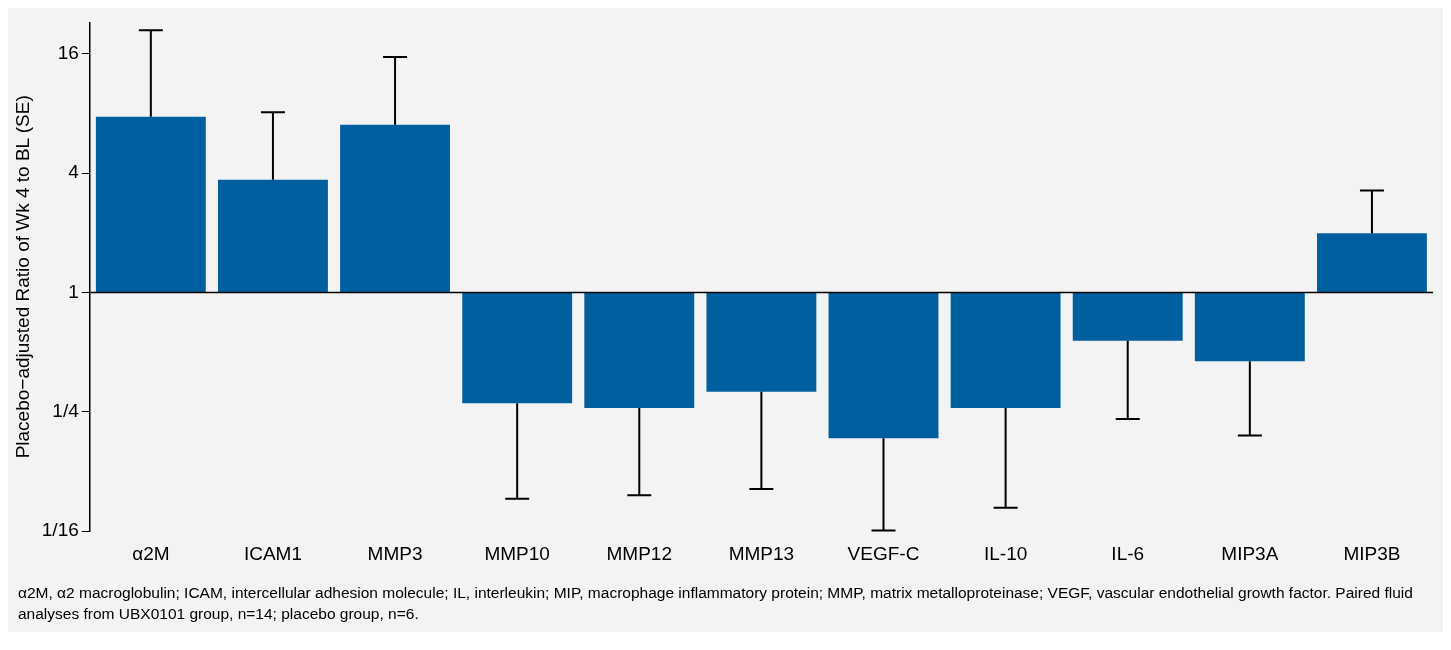 The width and height of the screenshot is (1451, 650). I want to click on y-tick-label: 1/4, so click(66, 411).